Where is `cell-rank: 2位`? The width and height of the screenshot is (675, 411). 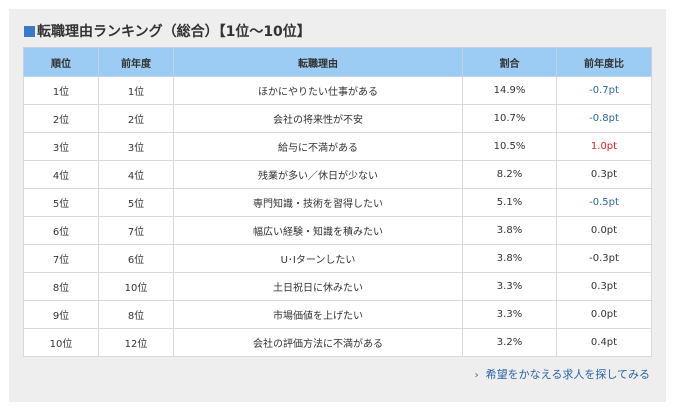 cell-rank: 2位 is located at coordinates (61, 118).